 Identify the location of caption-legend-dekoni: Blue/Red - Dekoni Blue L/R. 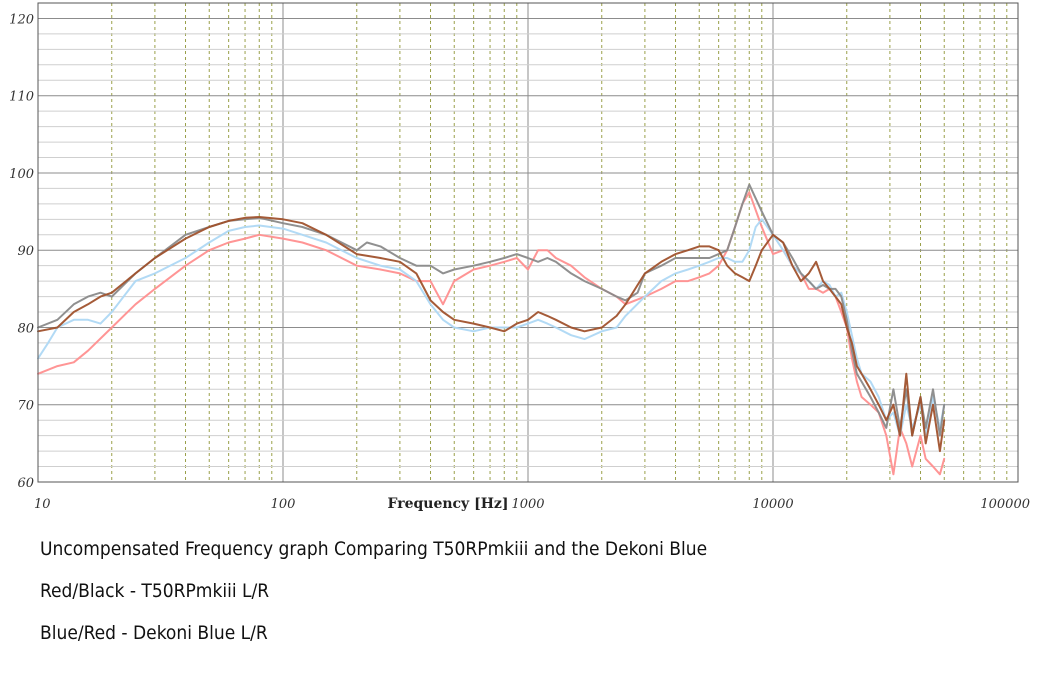
(154, 633).